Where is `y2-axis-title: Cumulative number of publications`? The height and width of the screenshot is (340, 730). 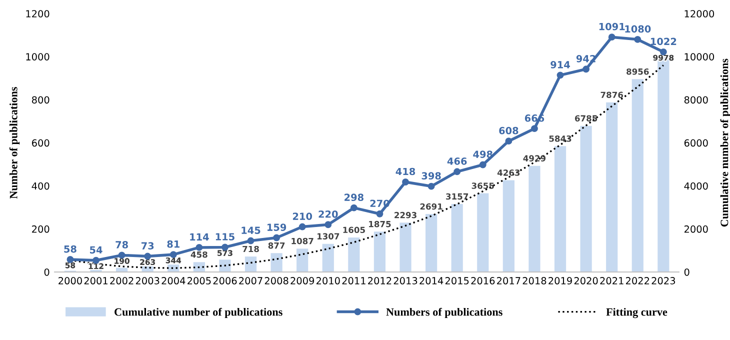
y2-axis-title: Cumulative number of publications is located at coordinates (725, 142).